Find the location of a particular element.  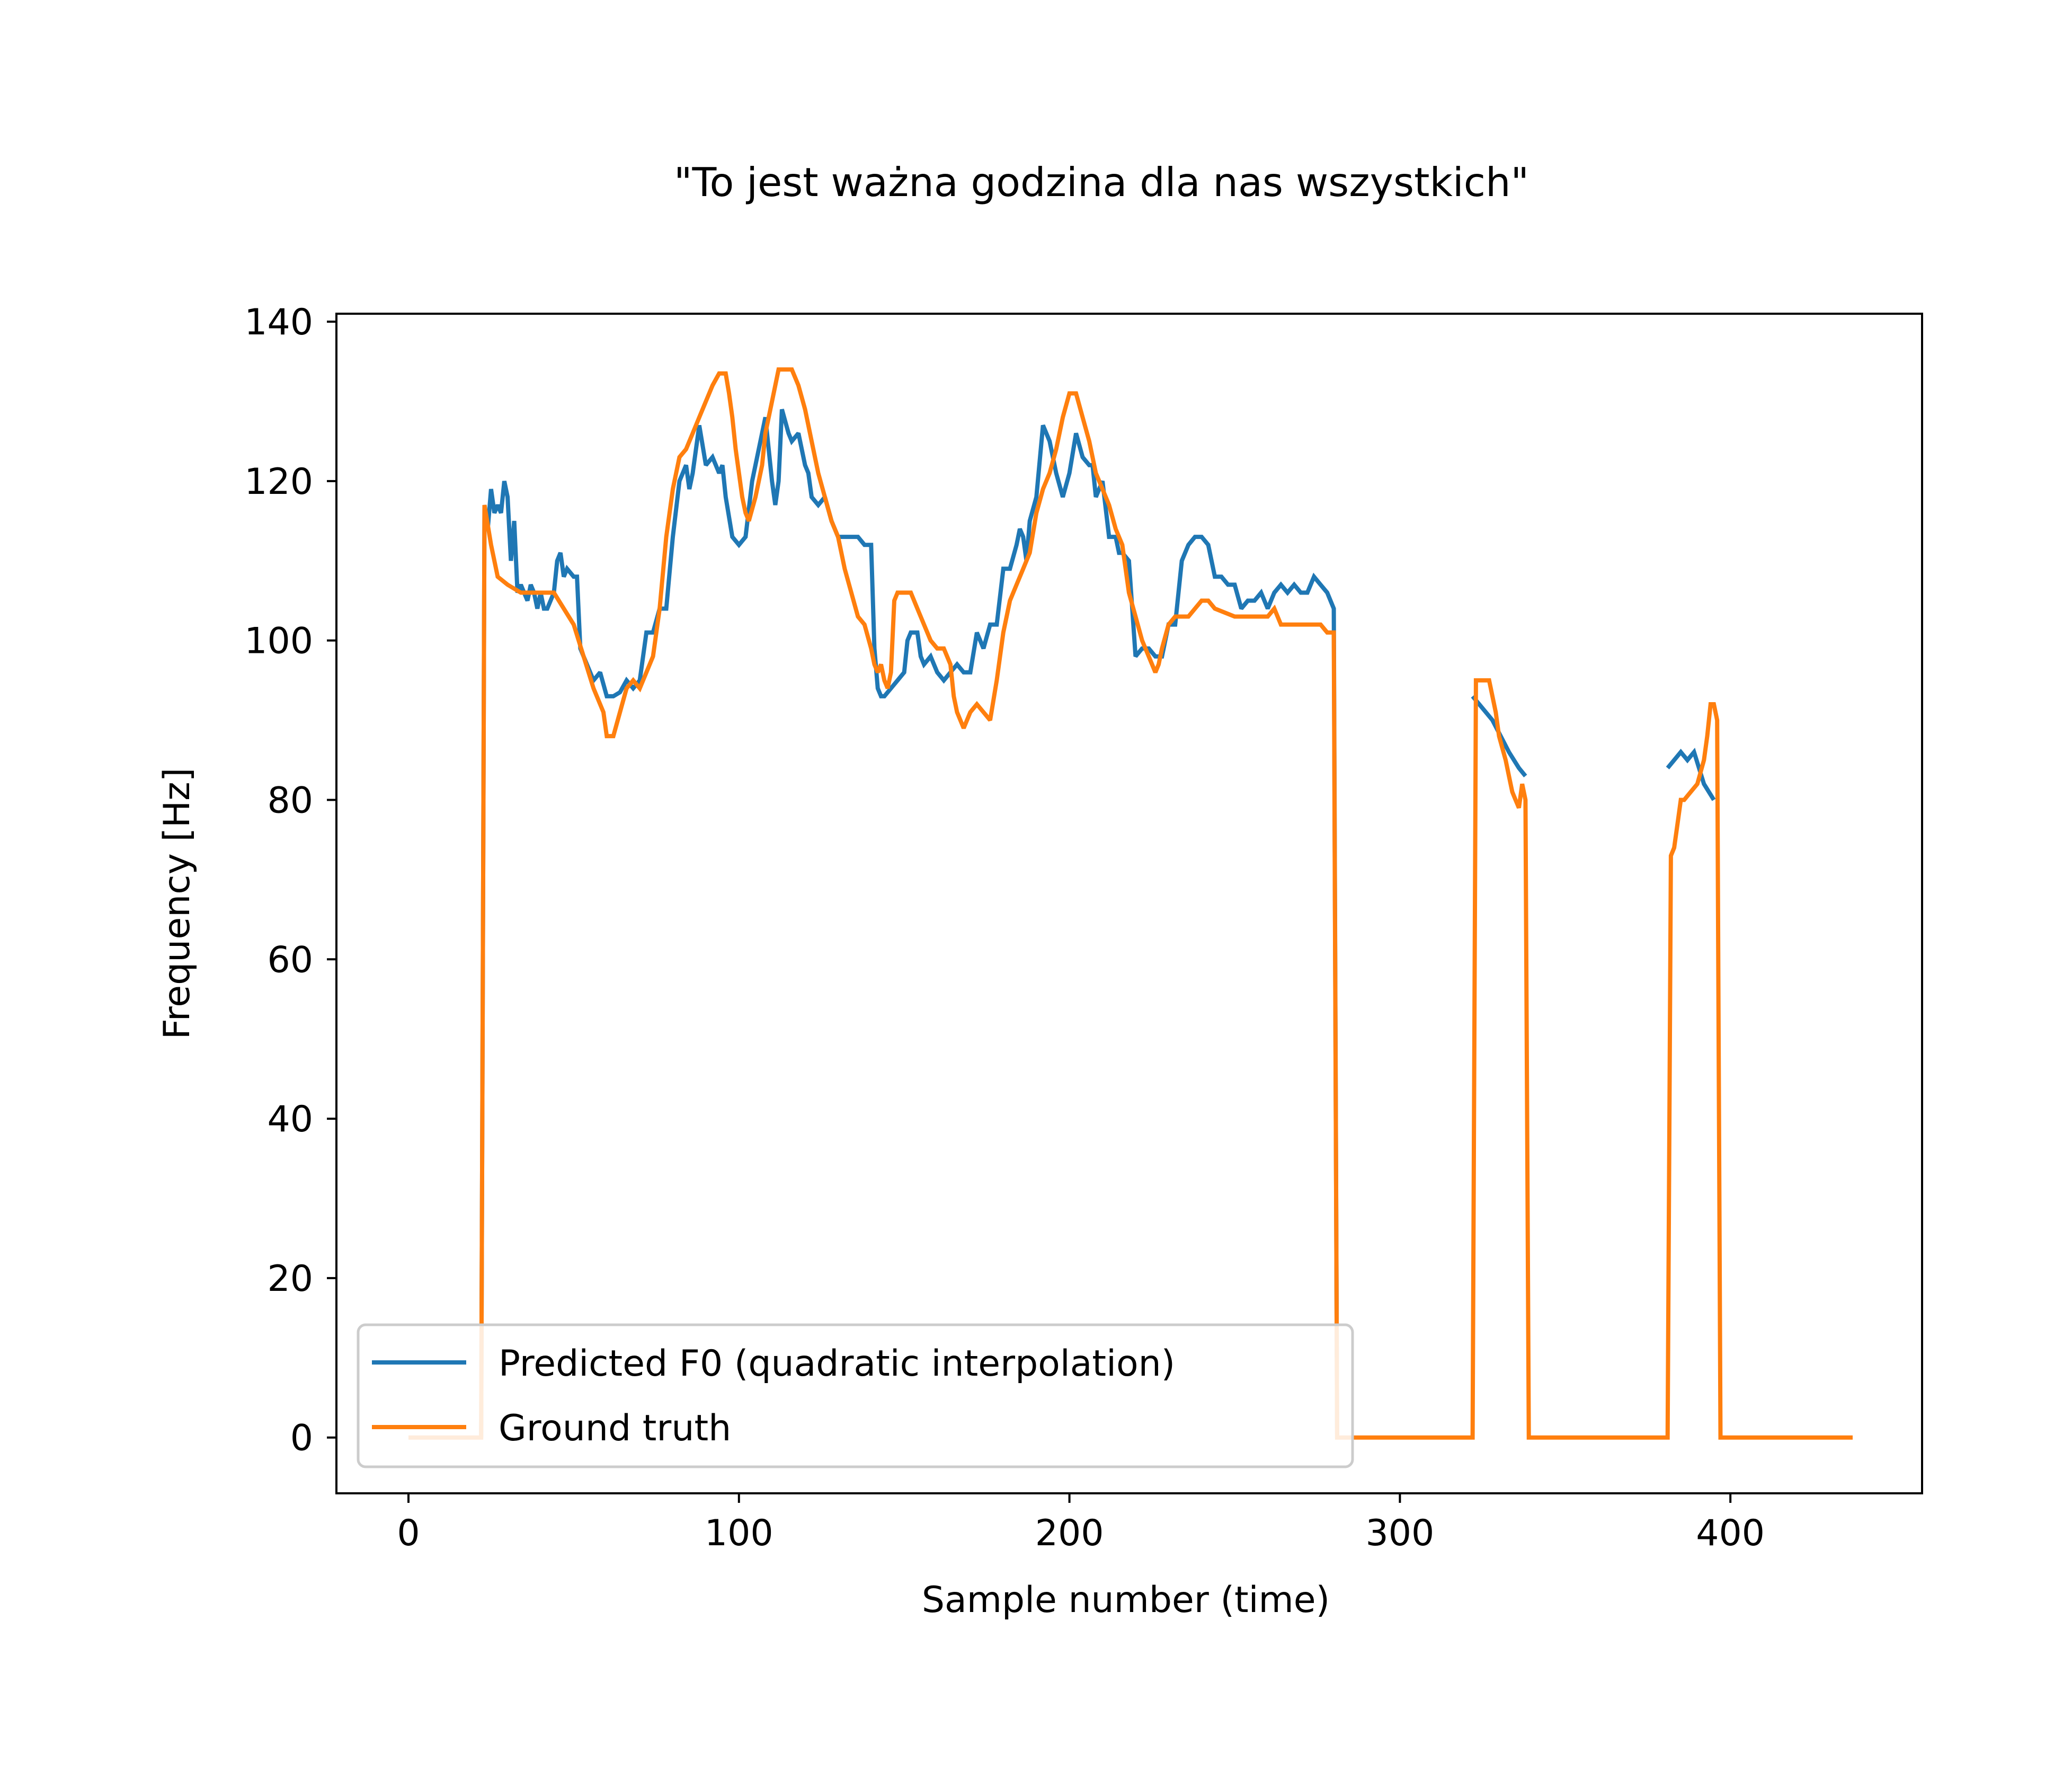

x-tick-label: 200 is located at coordinates (1069, 1533).